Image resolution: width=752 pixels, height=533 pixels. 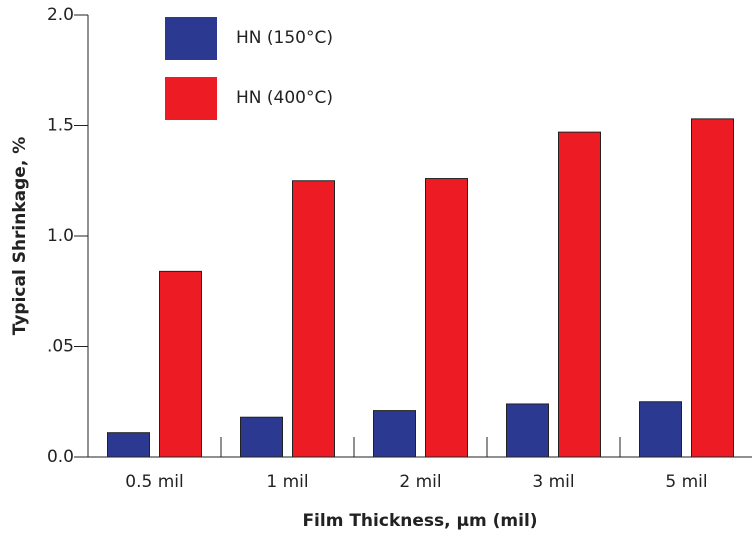 I want to click on legend-label: HN (150°C), so click(x=284, y=38).